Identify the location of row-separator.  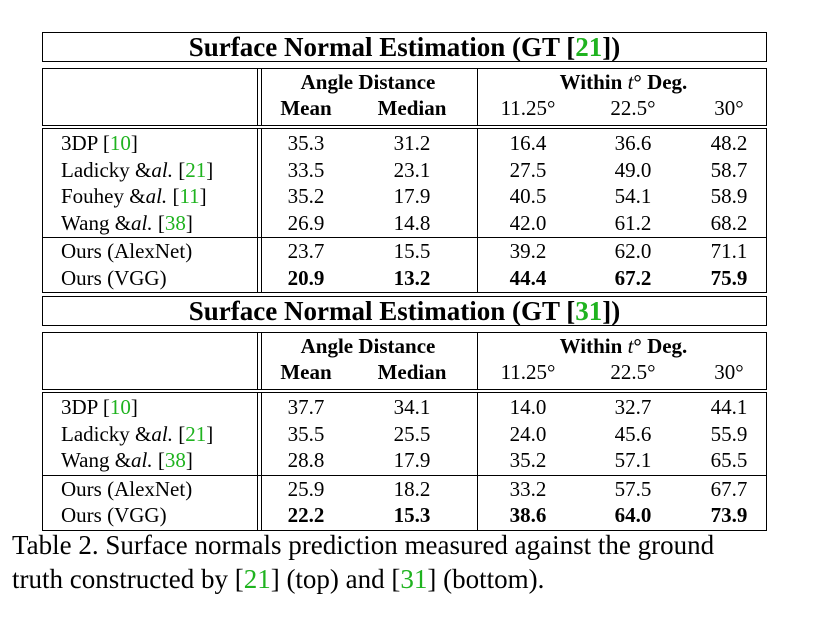
(404, 475).